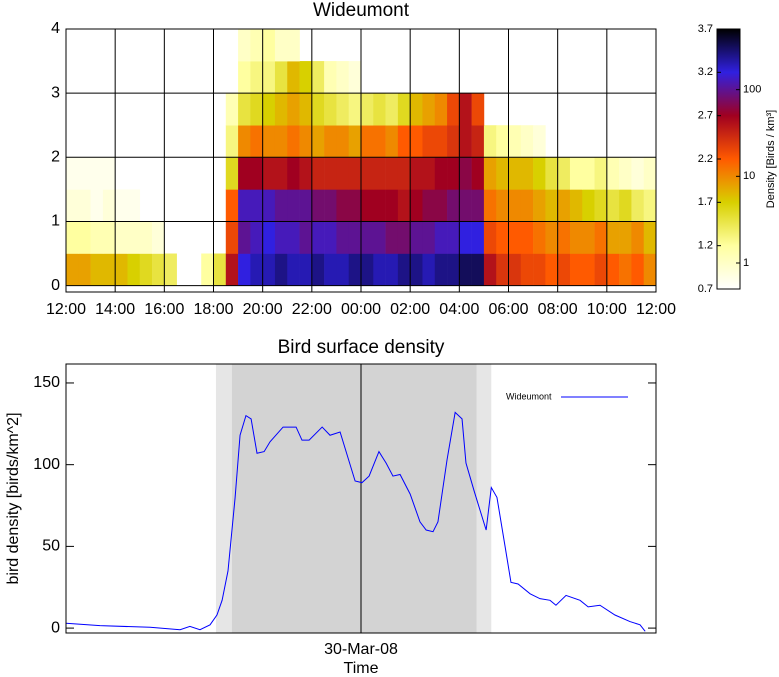 The image size is (779, 677). I want to click on x-tick-label: 10:00, so click(607, 309).